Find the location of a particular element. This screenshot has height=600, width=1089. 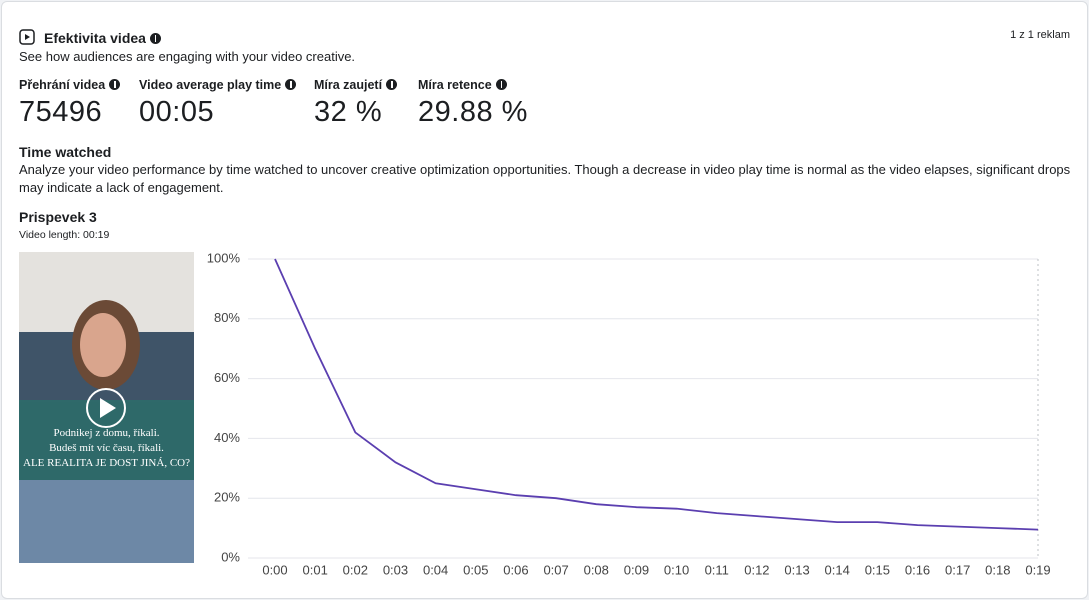

metric-value: 75496 is located at coordinates (61, 112).